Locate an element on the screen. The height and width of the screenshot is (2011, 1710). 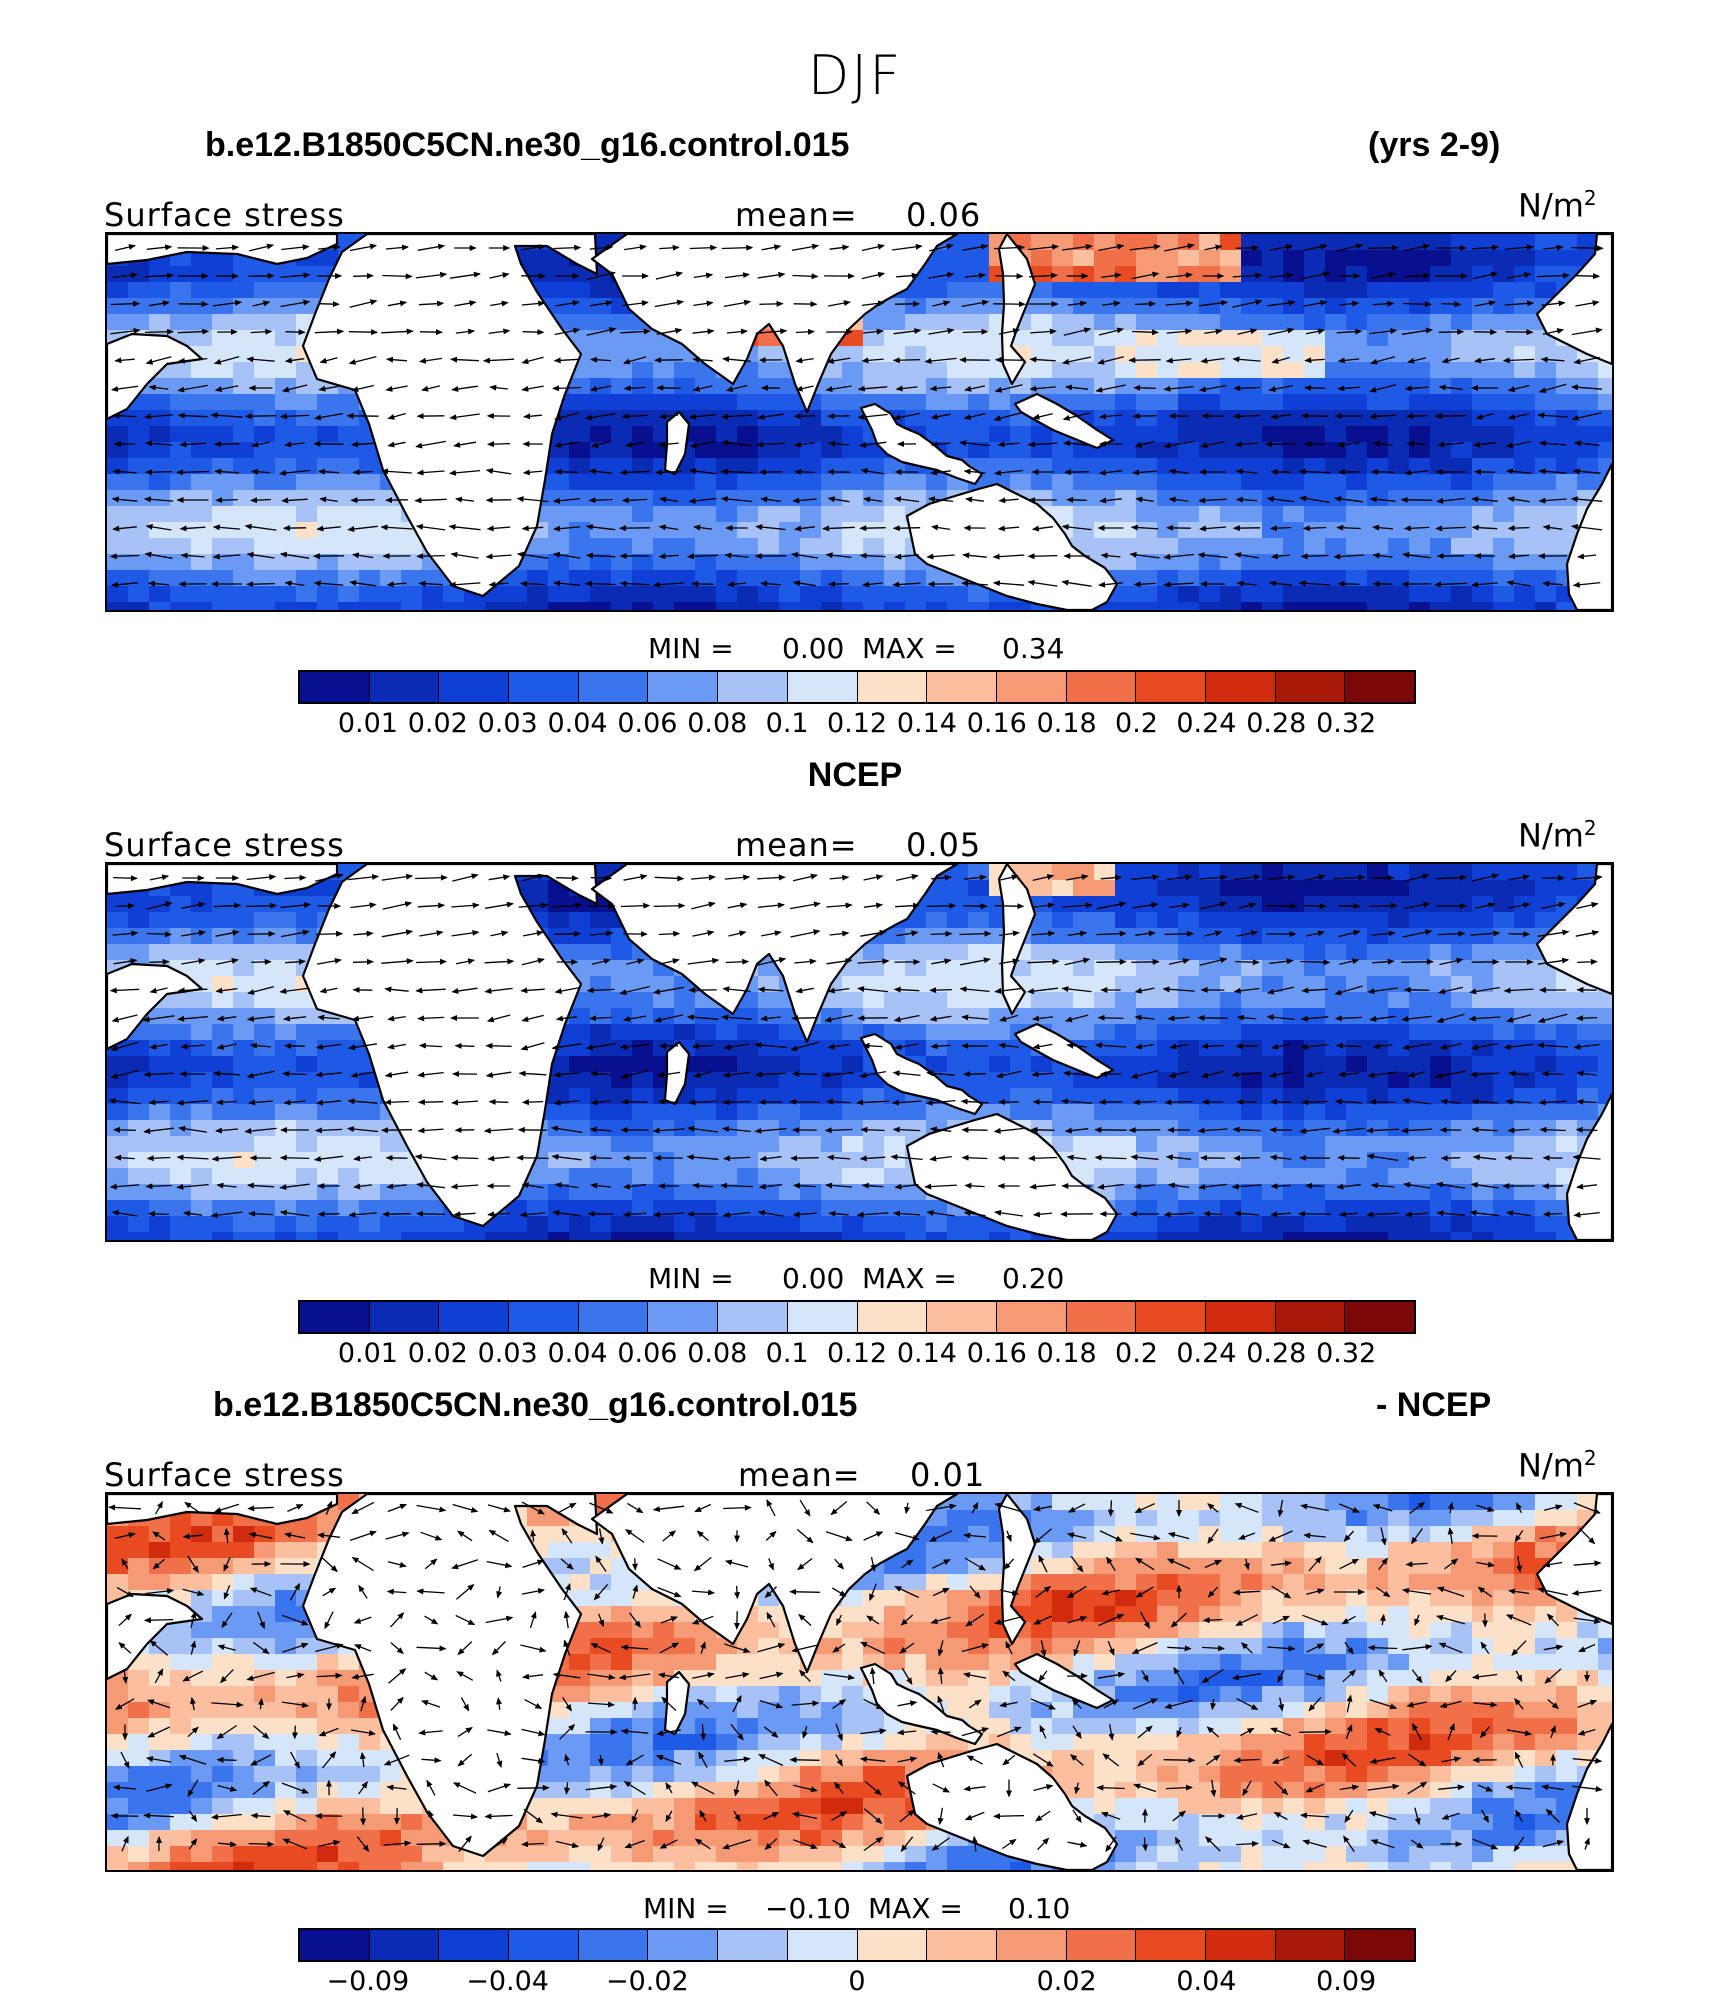
figure-title: DJF is located at coordinates (855, 75).